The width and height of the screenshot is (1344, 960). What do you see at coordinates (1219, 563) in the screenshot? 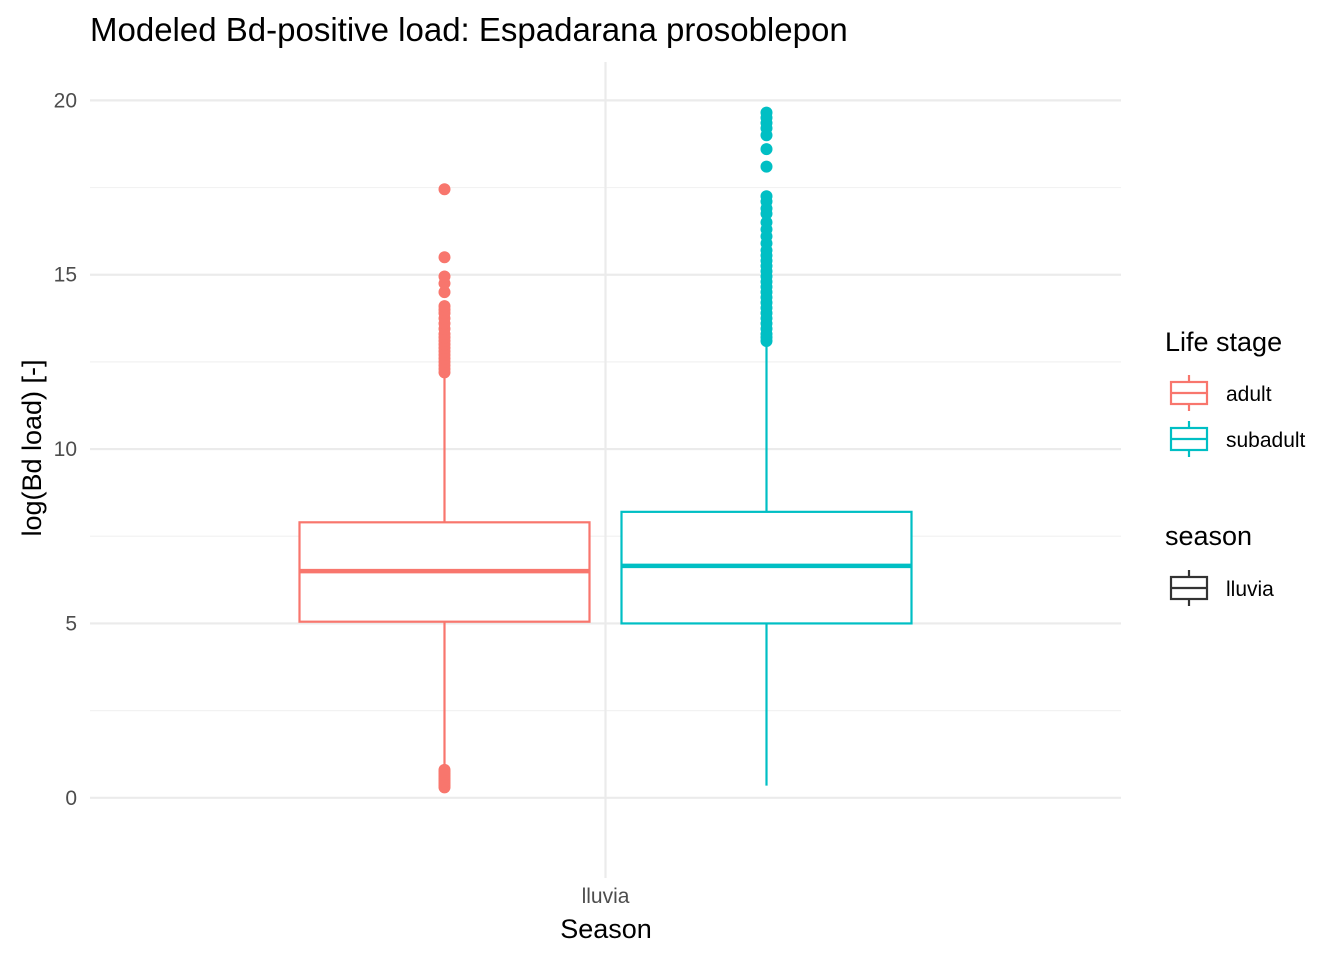
I see `legend-season: season lluvia` at bounding box center [1219, 563].